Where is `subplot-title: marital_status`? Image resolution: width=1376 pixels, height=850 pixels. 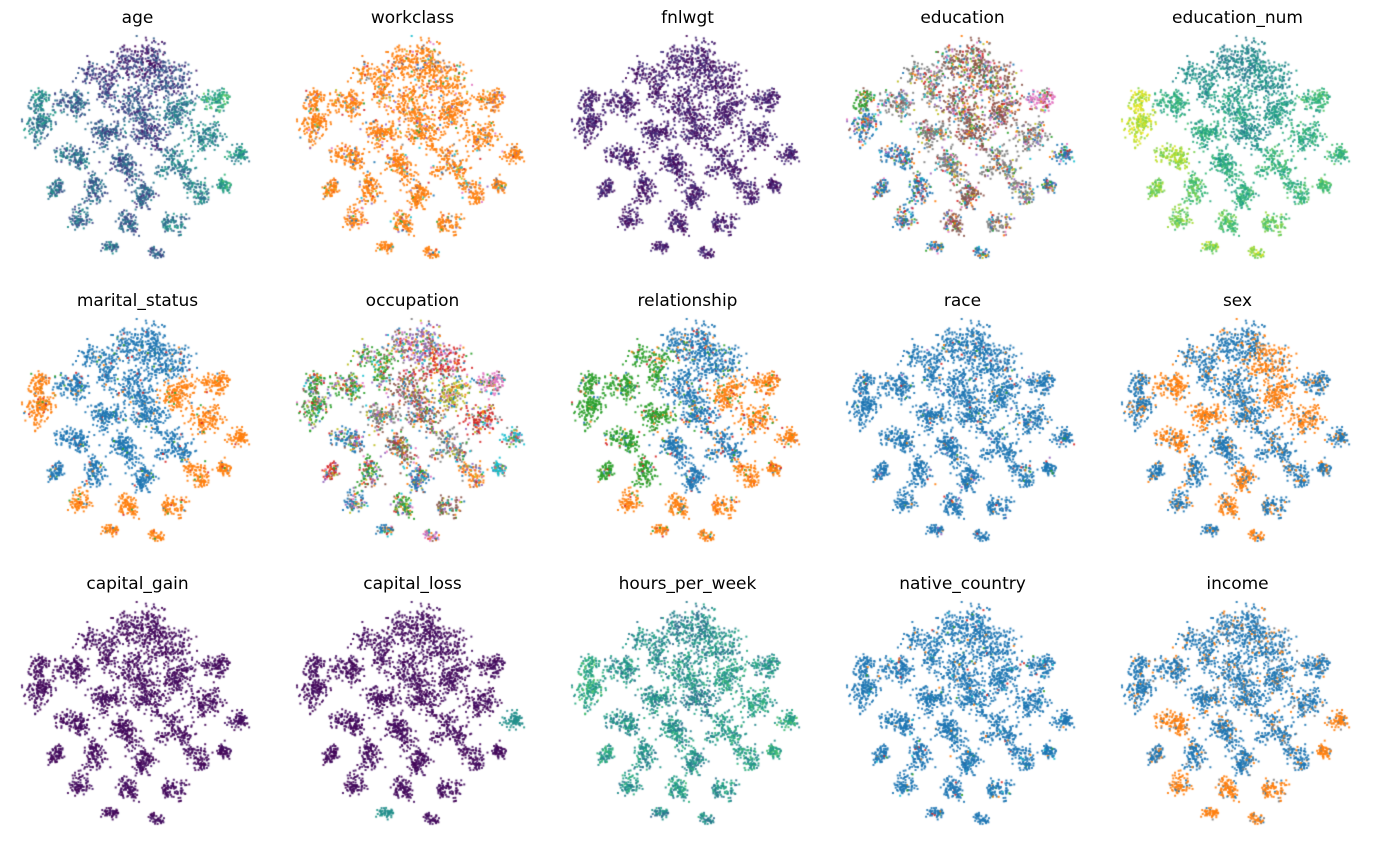 subplot-title: marital_status is located at coordinates (137, 301).